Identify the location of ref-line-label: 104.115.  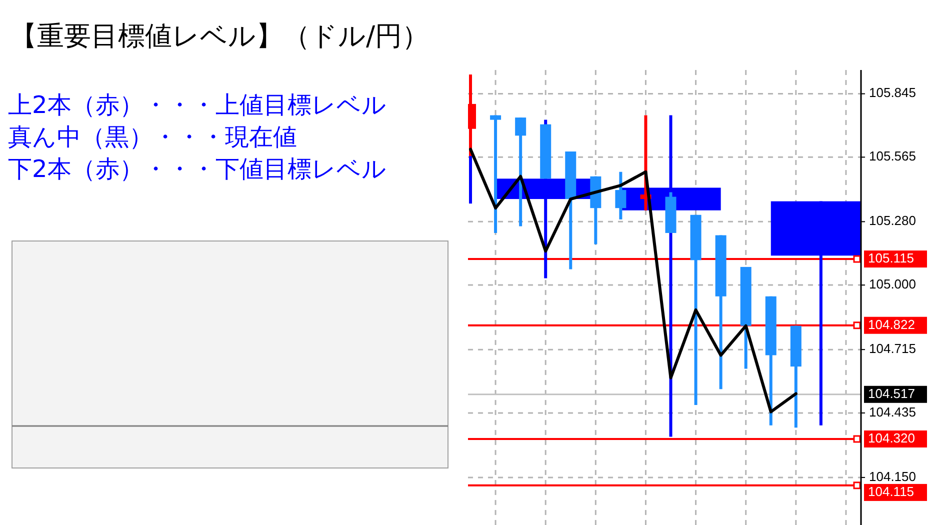
(891, 491).